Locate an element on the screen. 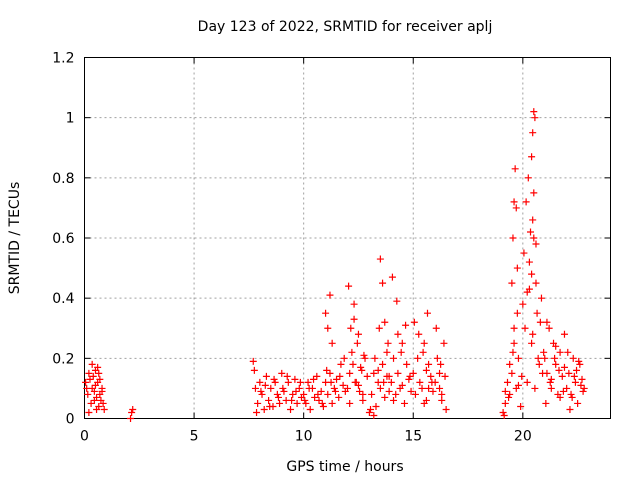 The height and width of the screenshot is (480, 640). y-tick-label: 1 is located at coordinates (70, 119).